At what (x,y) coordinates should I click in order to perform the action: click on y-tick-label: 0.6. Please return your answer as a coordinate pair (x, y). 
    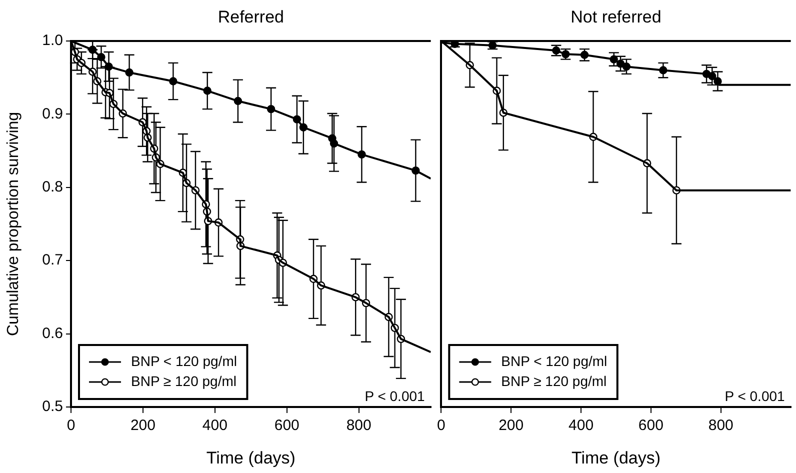
    Looking at the image, I should click on (52, 333).